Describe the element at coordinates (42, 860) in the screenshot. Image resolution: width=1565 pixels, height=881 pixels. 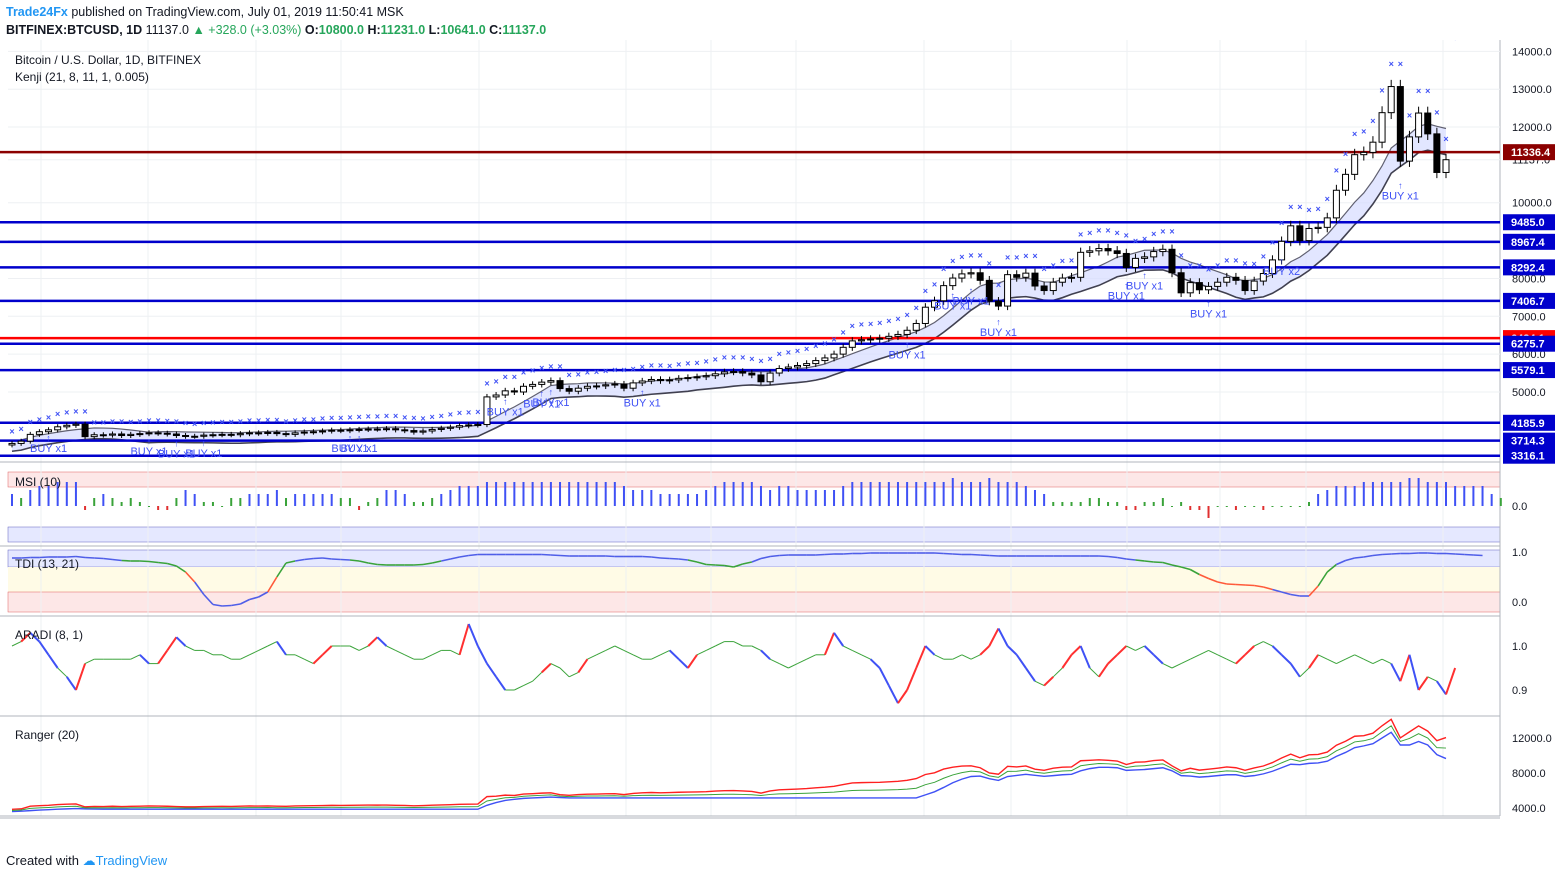
I see `created-with-label: Created with` at that location.